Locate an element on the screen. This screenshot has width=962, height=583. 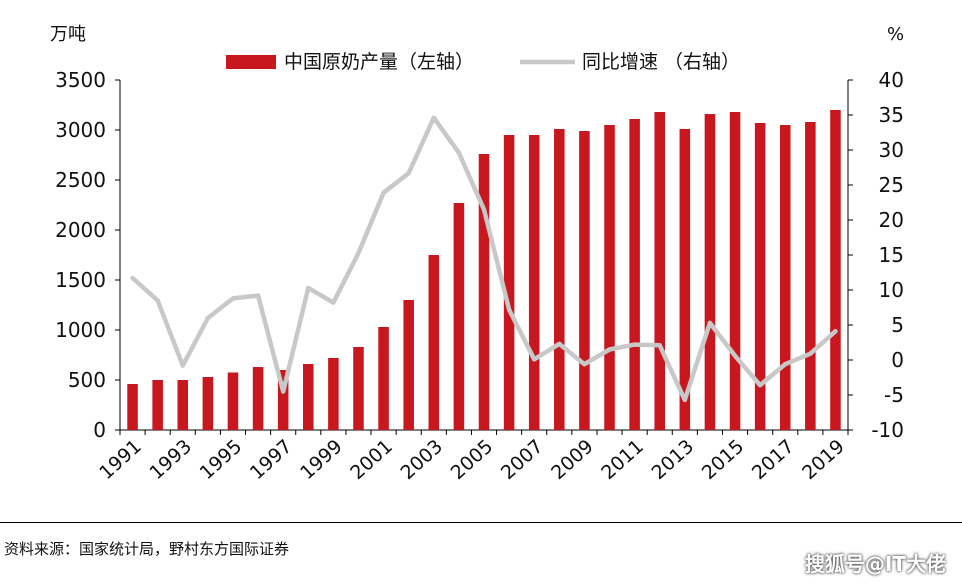
right-tick-label: 30 is located at coordinates (891, 150).